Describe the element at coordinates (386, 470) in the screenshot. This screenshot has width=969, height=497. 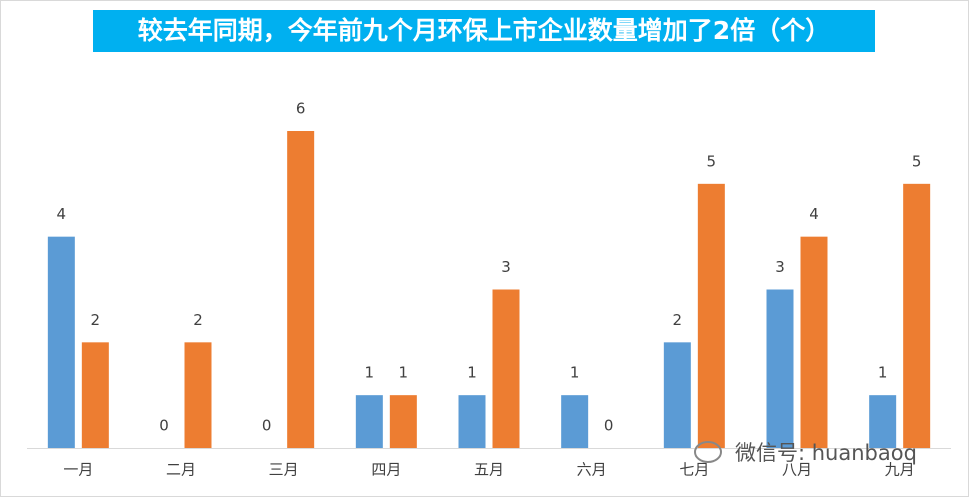
I see `x-tick-label: 四月` at that location.